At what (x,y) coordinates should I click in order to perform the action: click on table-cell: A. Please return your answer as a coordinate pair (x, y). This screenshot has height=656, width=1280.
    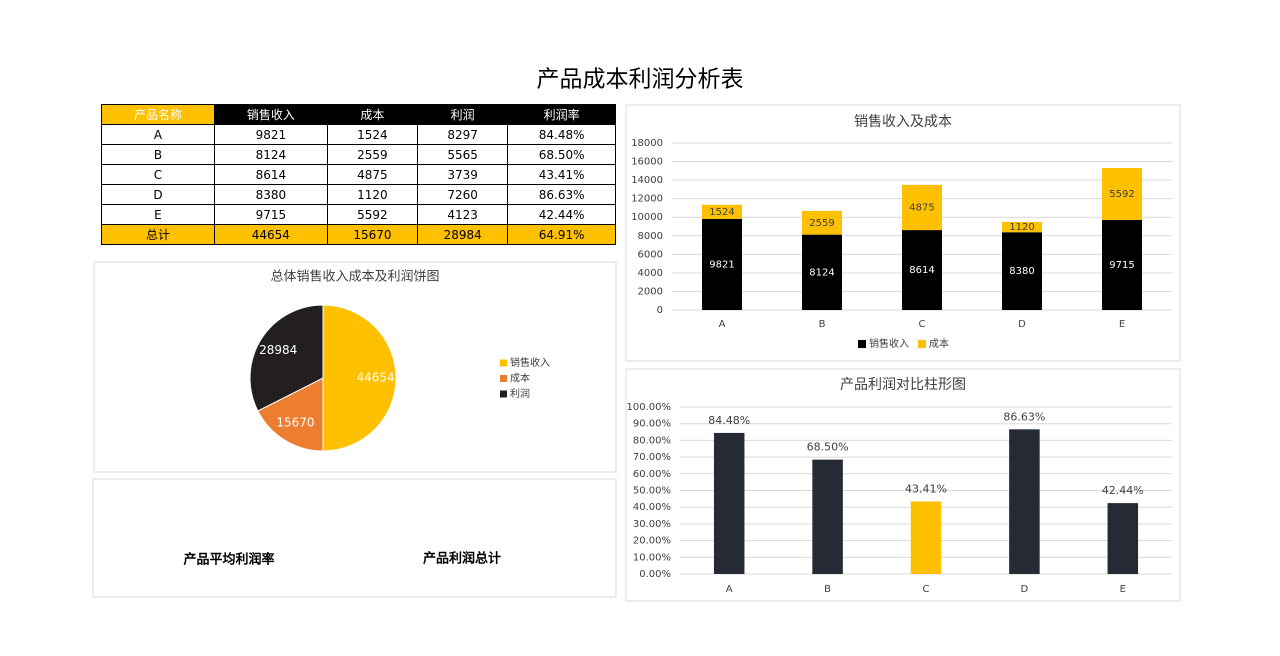
    Looking at the image, I should click on (158, 134).